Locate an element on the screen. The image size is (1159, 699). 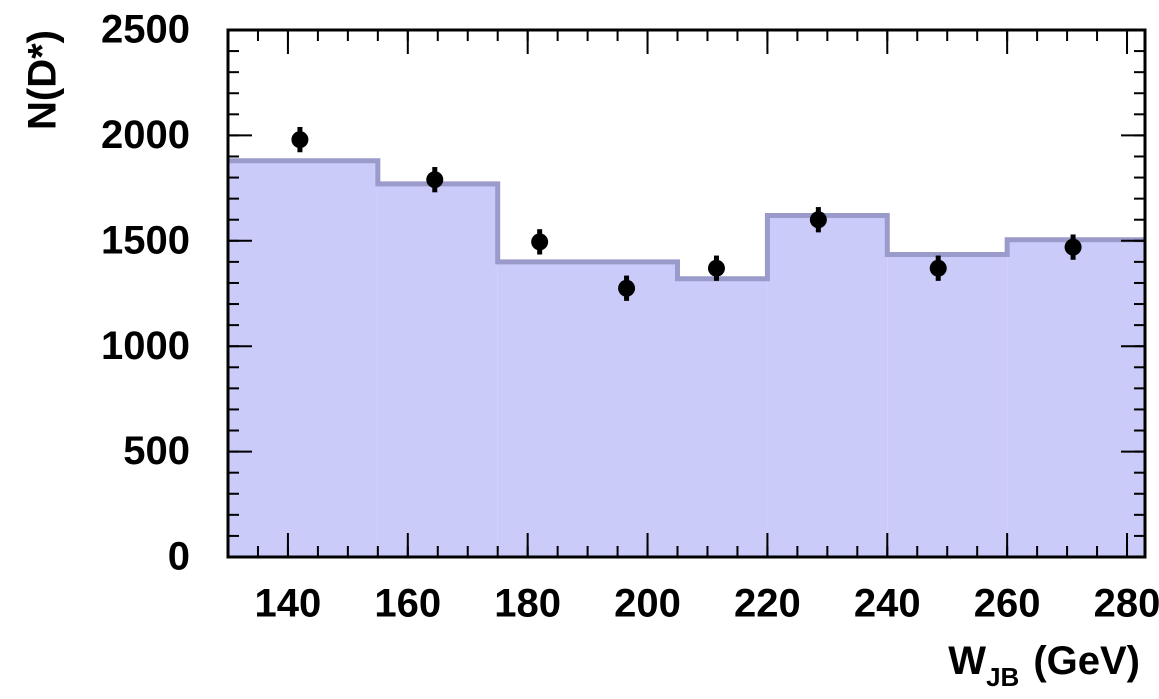
y-tick-label: 2500 is located at coordinates (145, 30).